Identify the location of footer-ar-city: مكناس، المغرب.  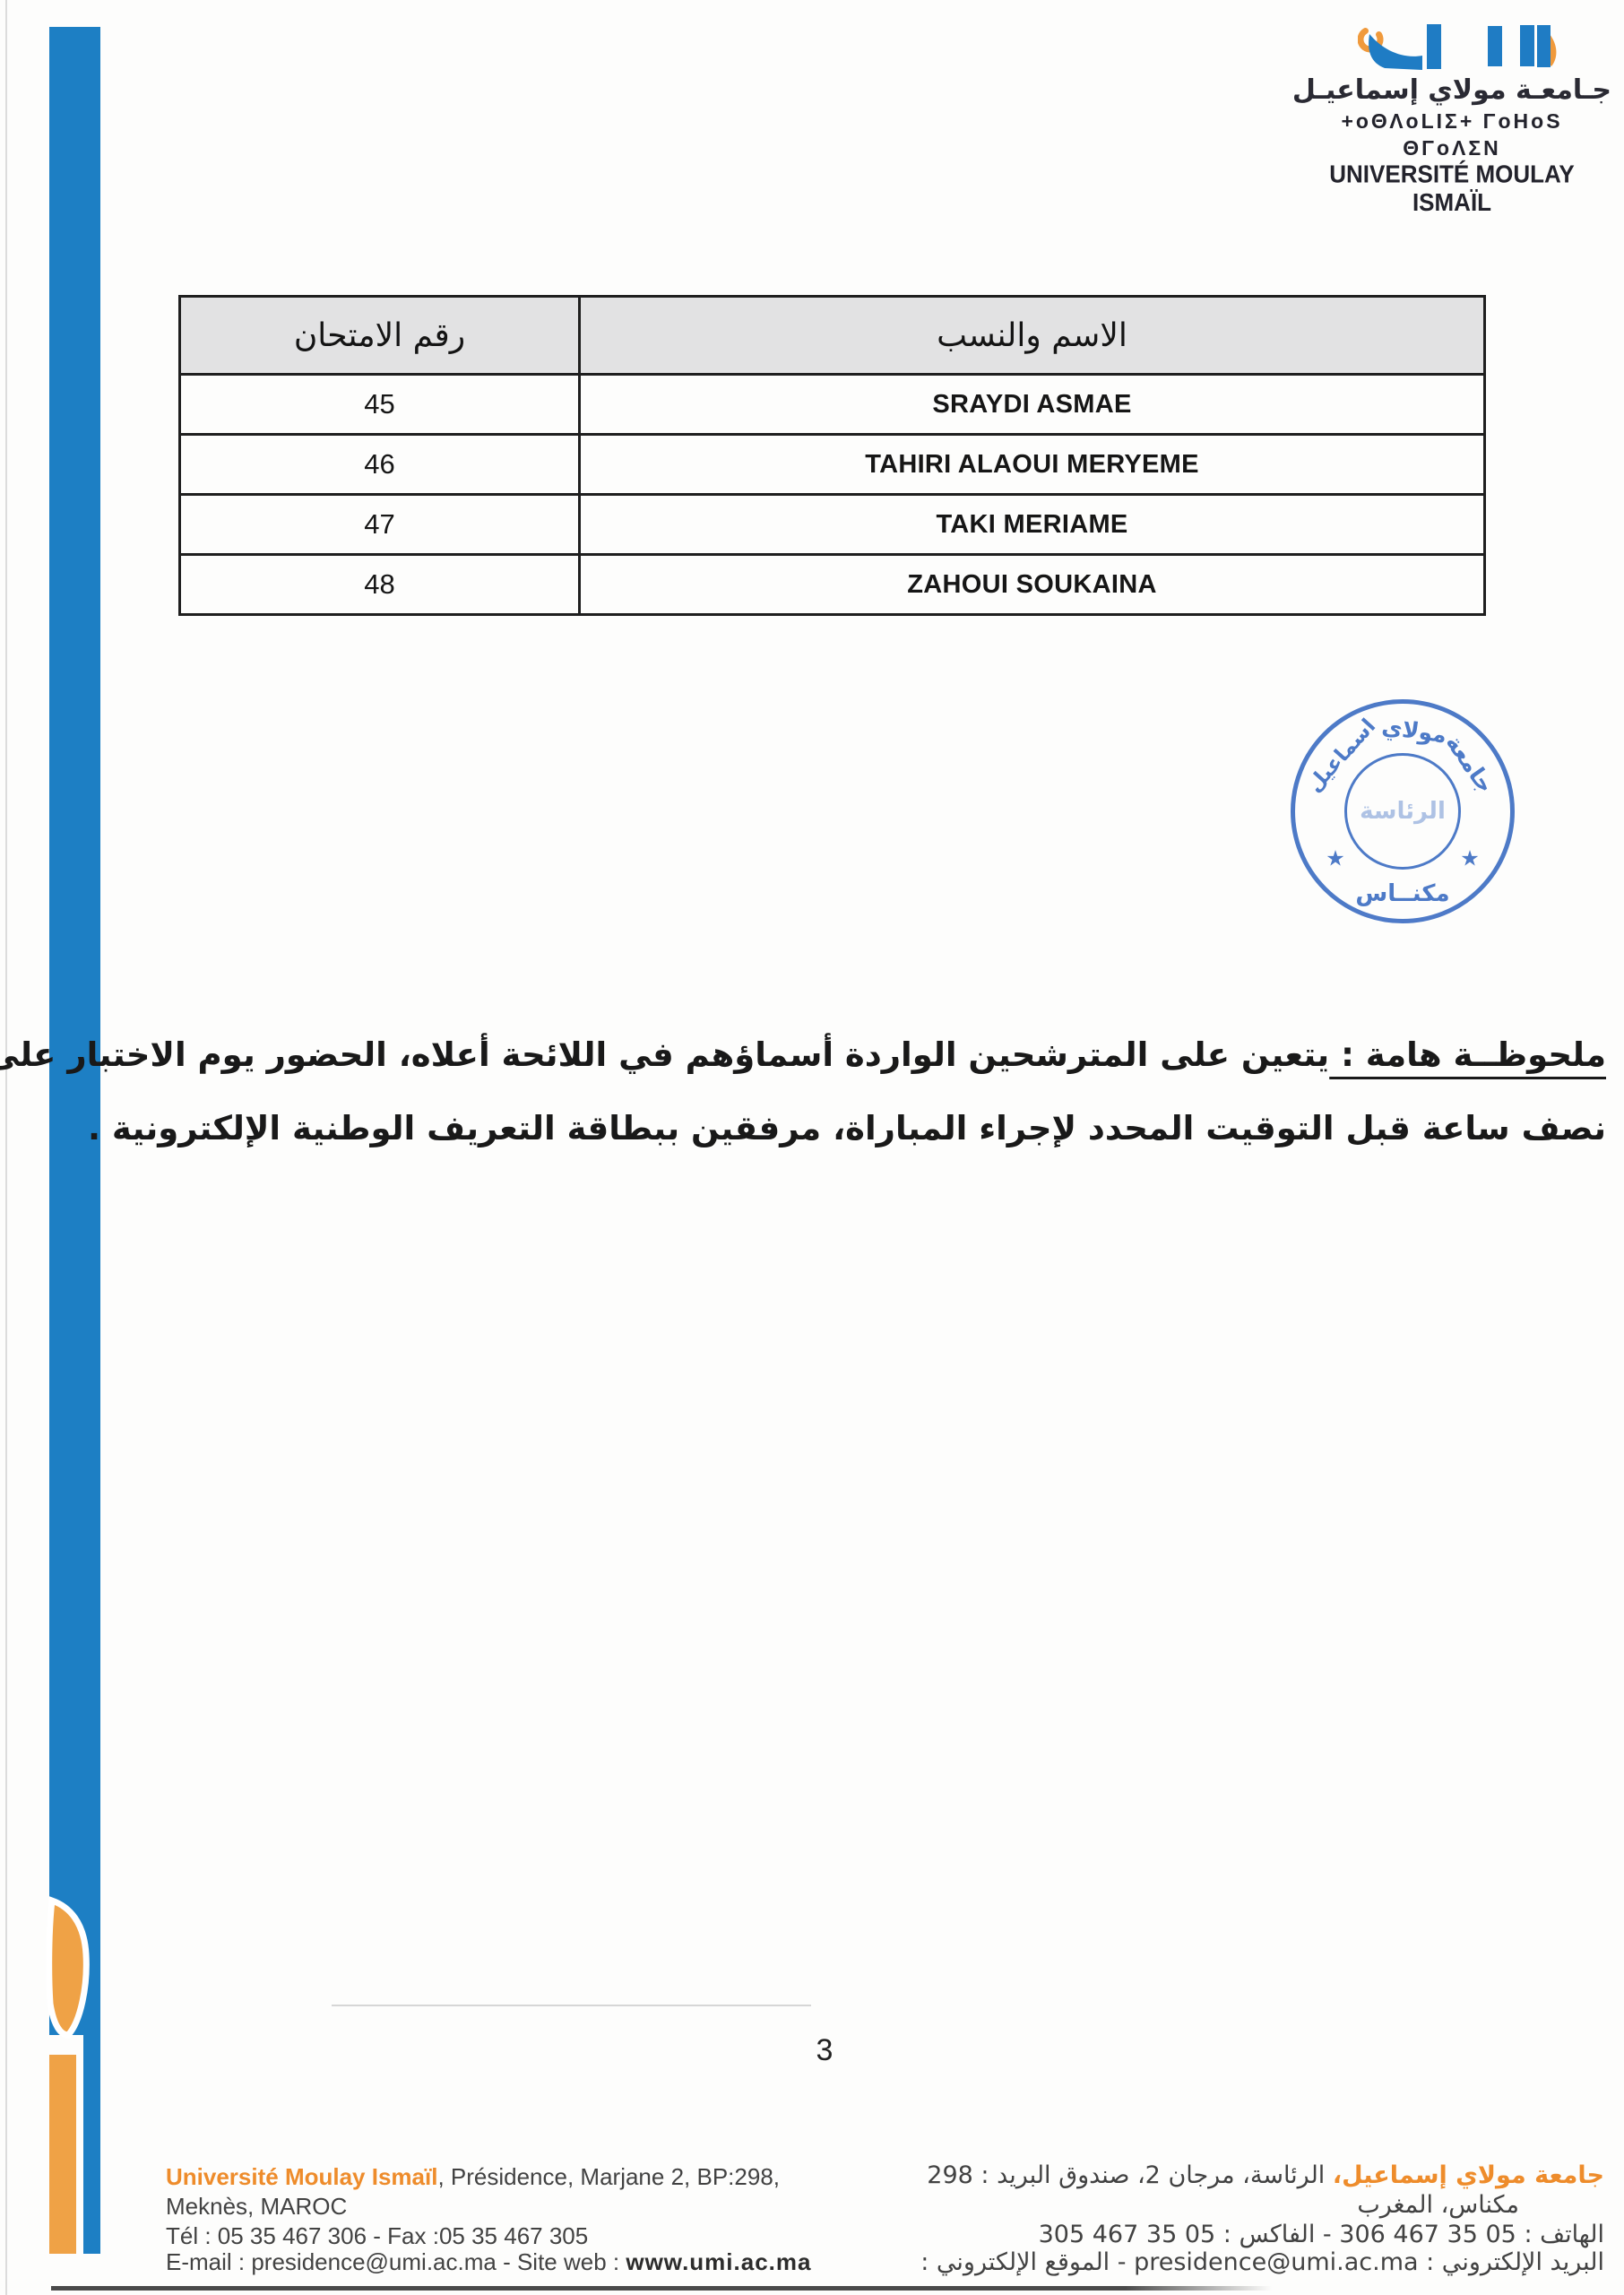
(1438, 2205).